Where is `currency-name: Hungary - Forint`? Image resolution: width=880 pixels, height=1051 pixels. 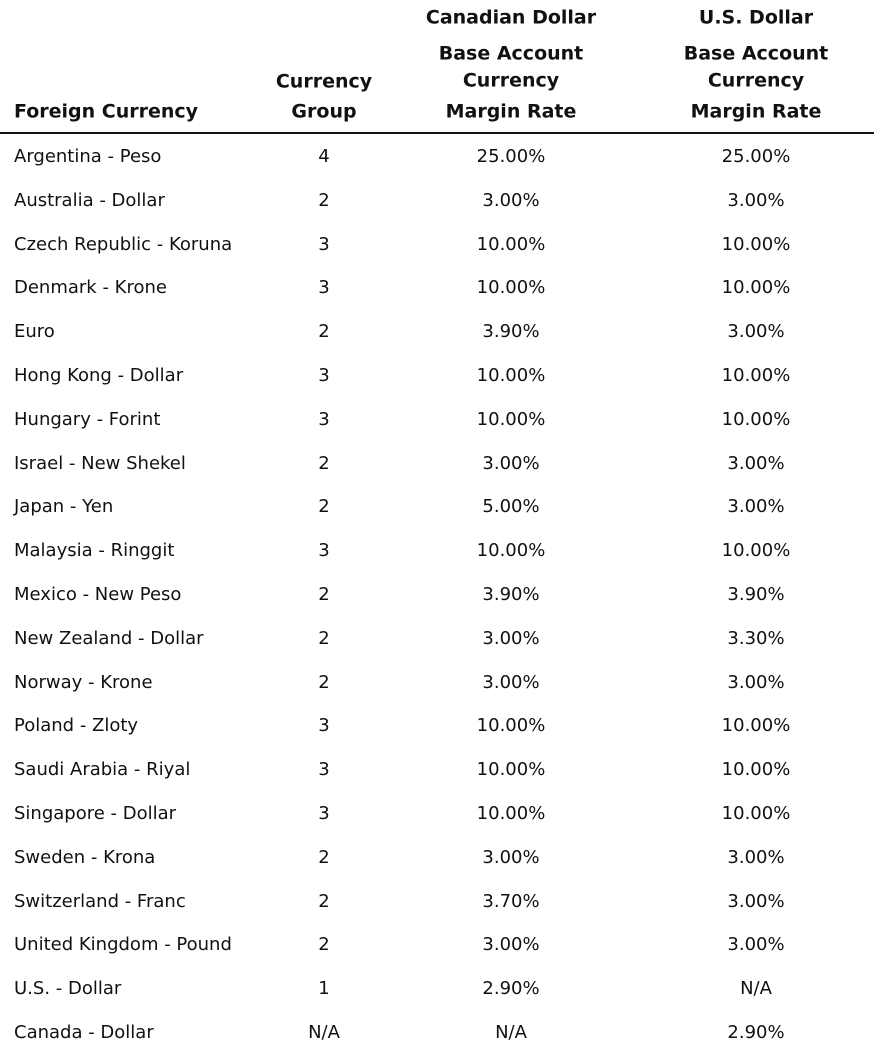
currency-name: Hungary - Forint is located at coordinates (87, 419).